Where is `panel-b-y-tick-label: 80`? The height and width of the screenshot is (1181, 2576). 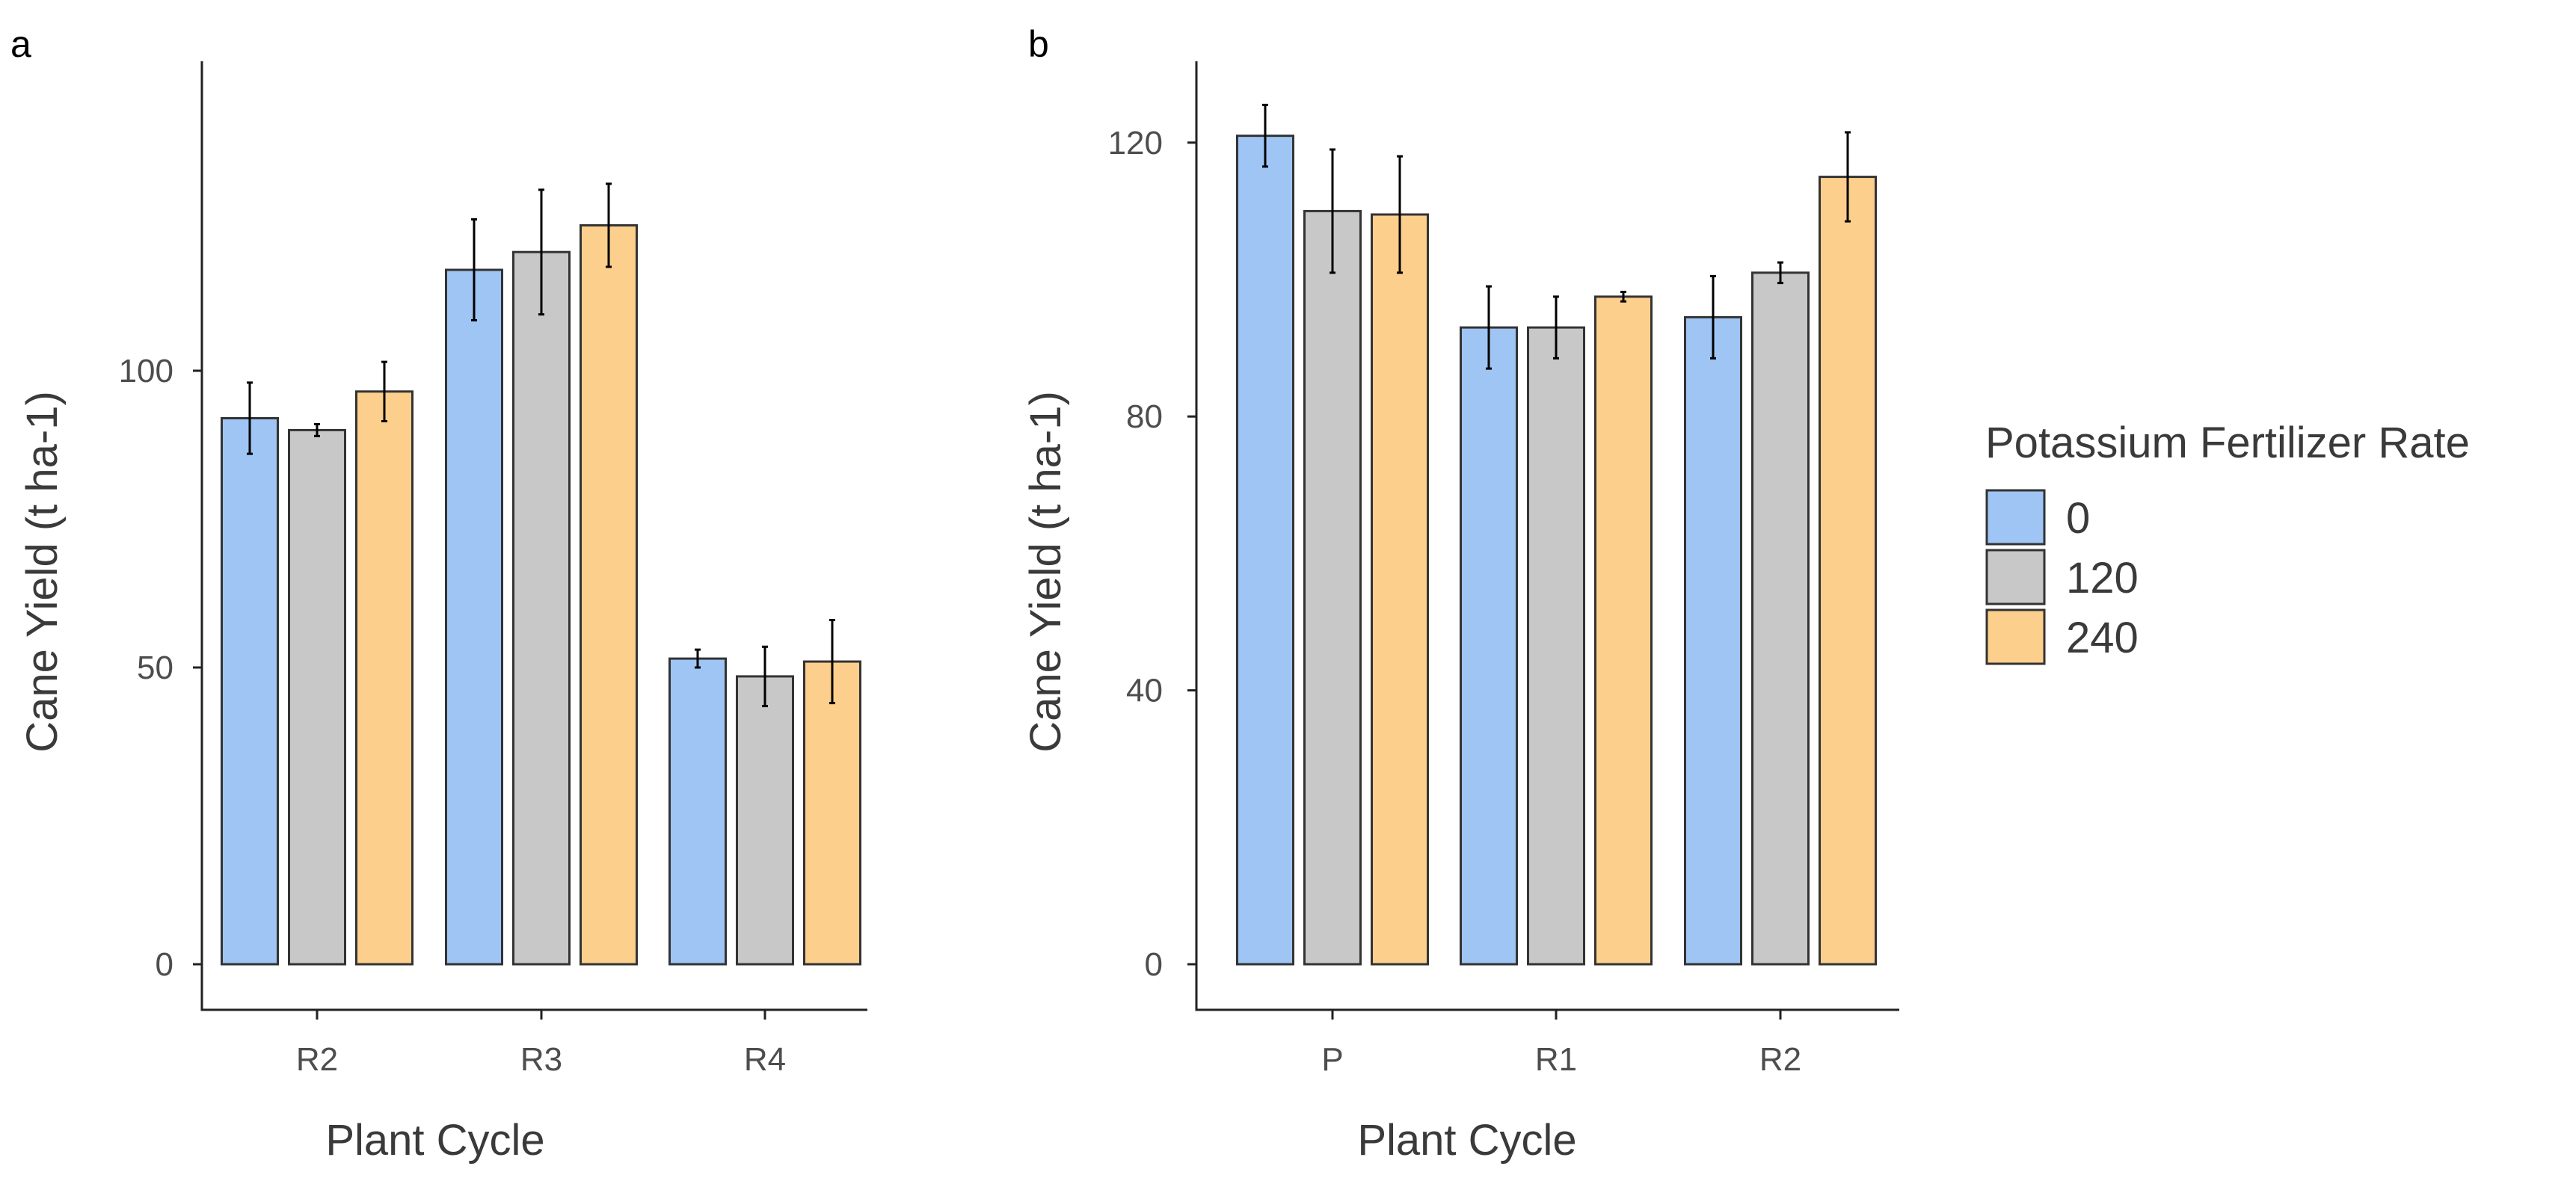
panel-b-y-tick-label: 80 is located at coordinates (1144, 416).